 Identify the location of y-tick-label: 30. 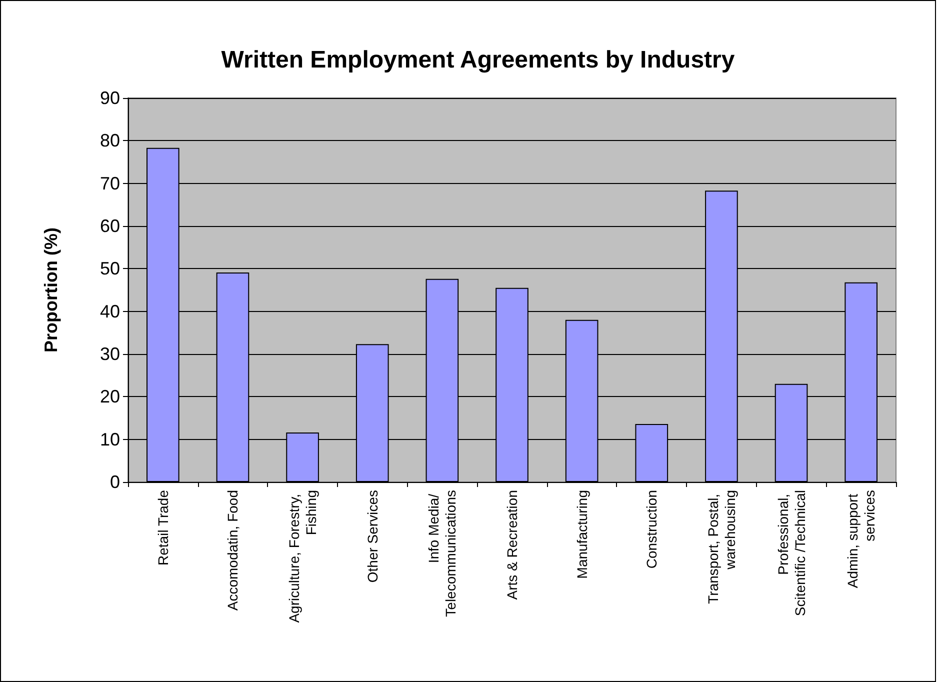
(110, 354).